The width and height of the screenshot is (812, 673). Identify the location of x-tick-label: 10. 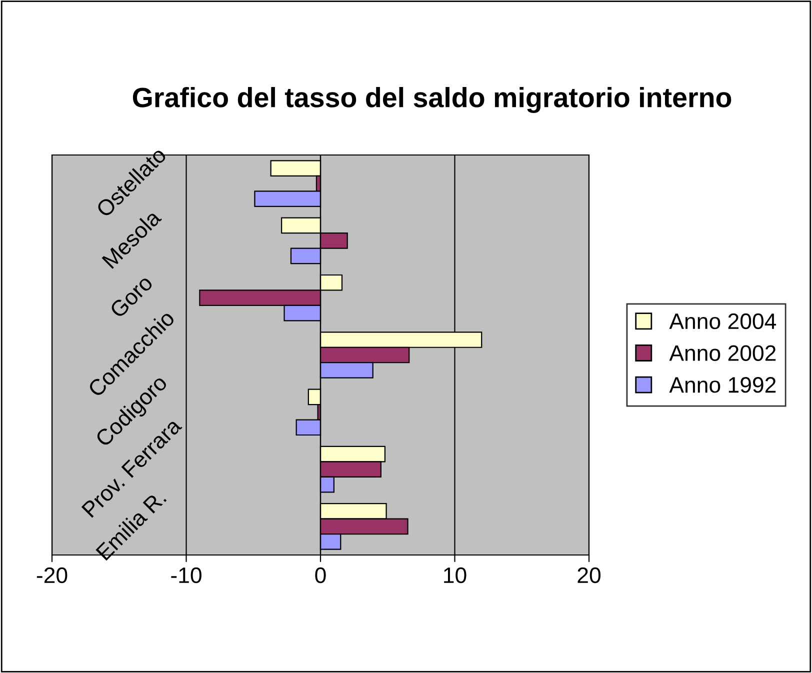
(455, 575).